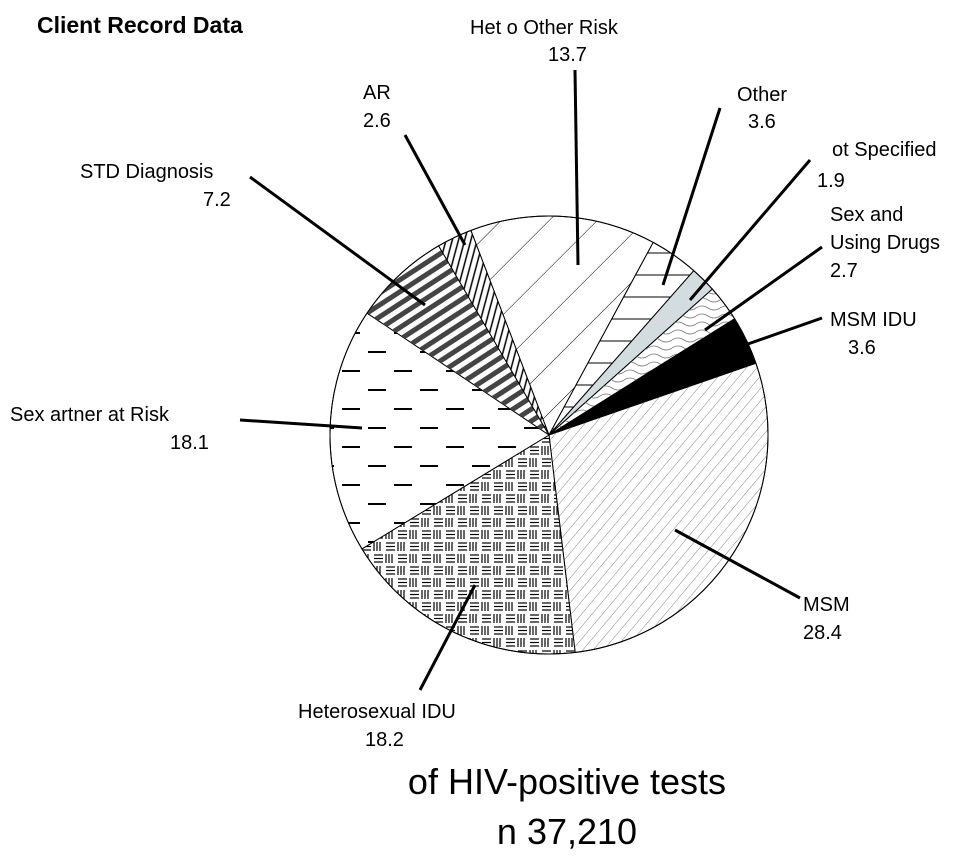 This screenshot has width=972, height=856. I want to click on slice-label: STD Diagnosis, so click(147, 172).